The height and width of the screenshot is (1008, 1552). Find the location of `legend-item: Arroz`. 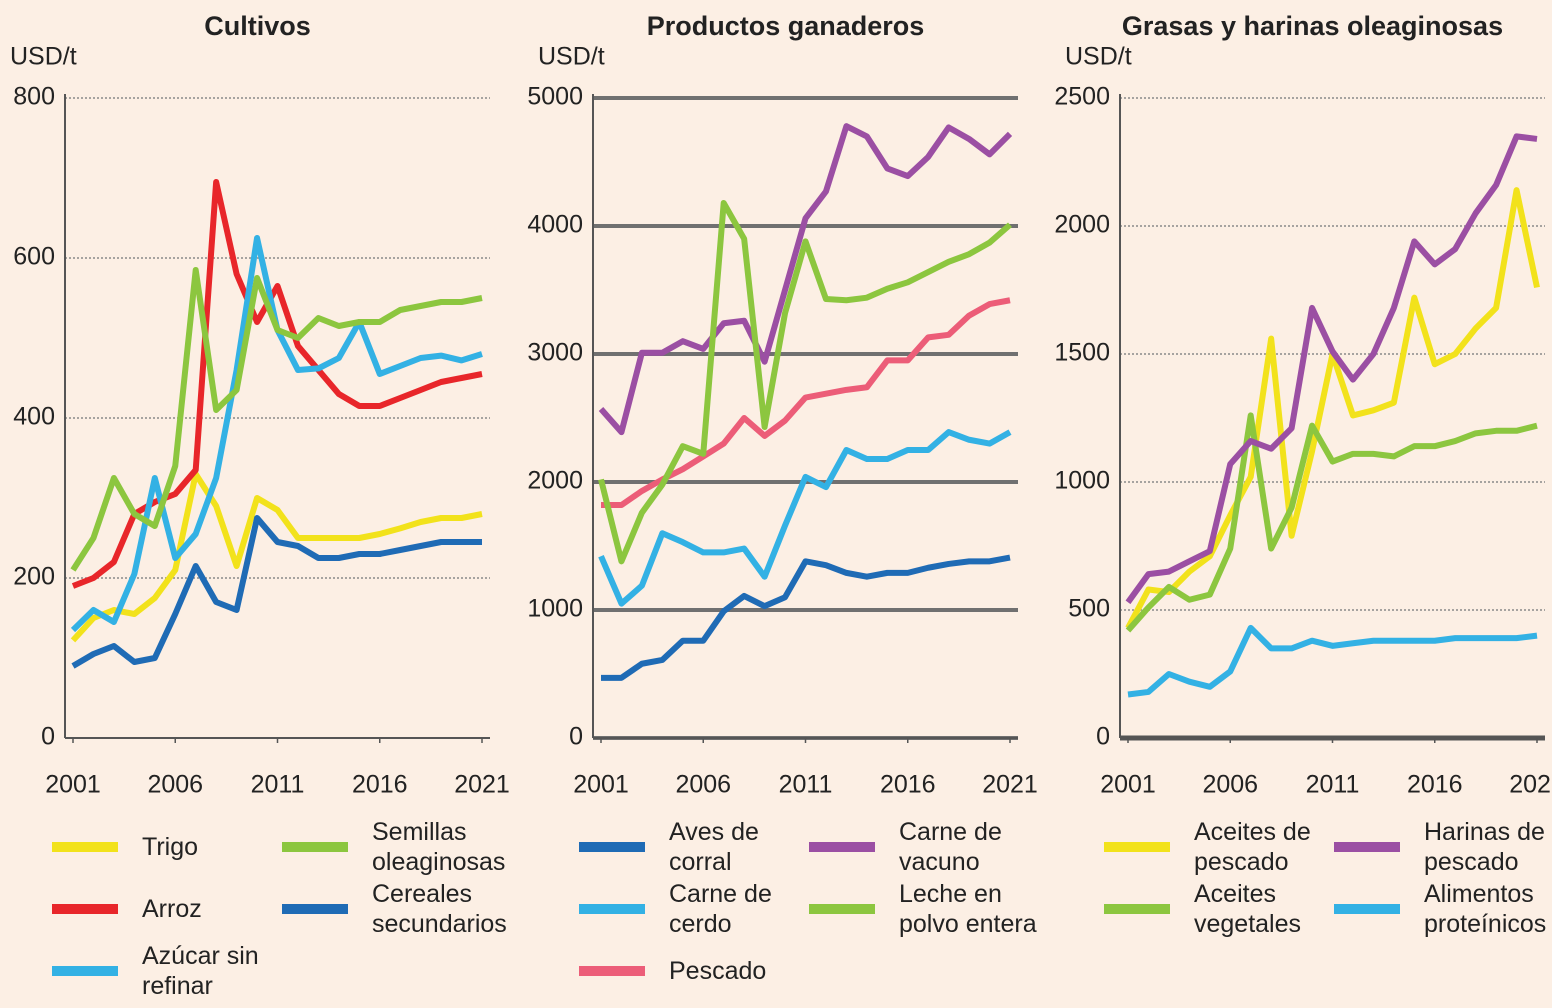

legend-item: Arroz is located at coordinates (167, 909).